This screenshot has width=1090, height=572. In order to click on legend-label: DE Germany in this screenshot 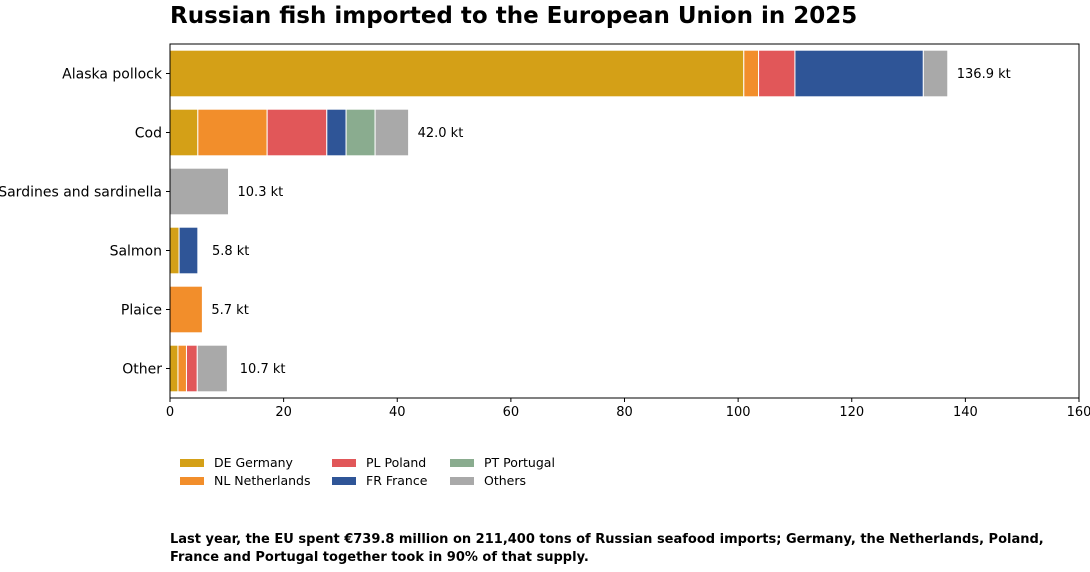, I will do `click(253, 462)`.